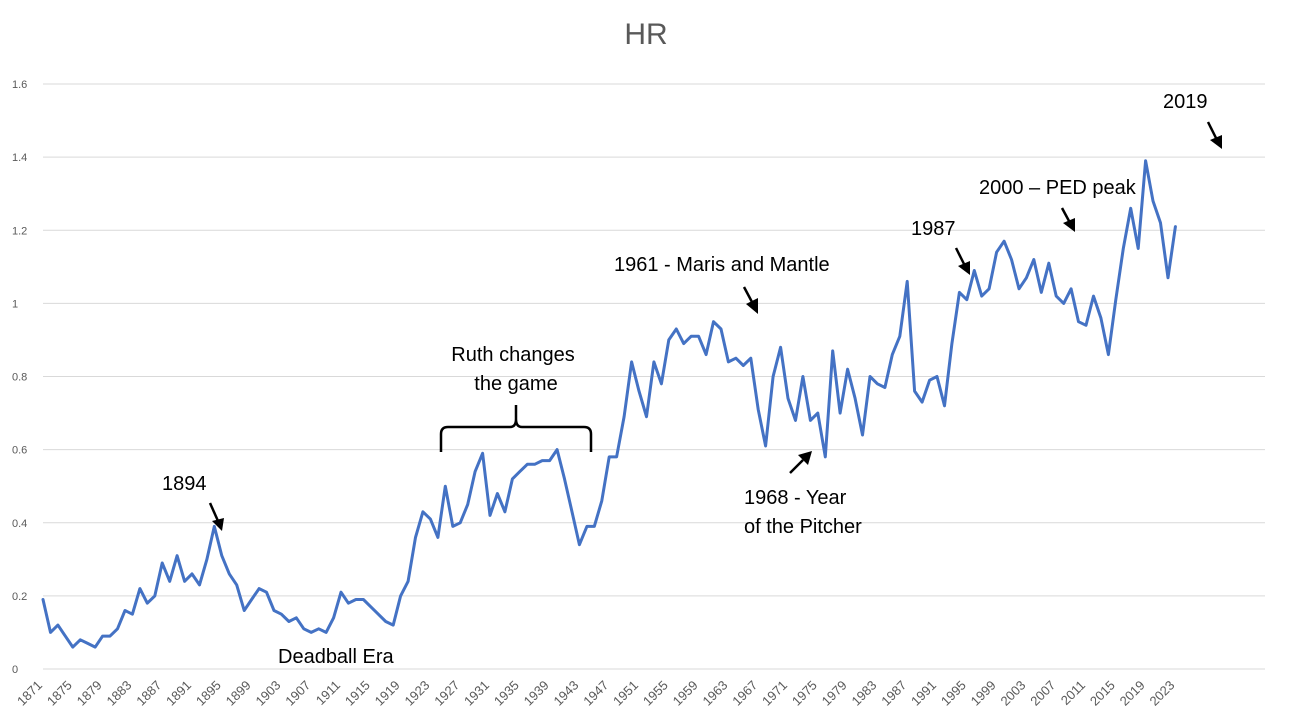 The width and height of the screenshot is (1292, 728). What do you see at coordinates (89, 693) in the screenshot?
I see `x-tick-label: 1879` at bounding box center [89, 693].